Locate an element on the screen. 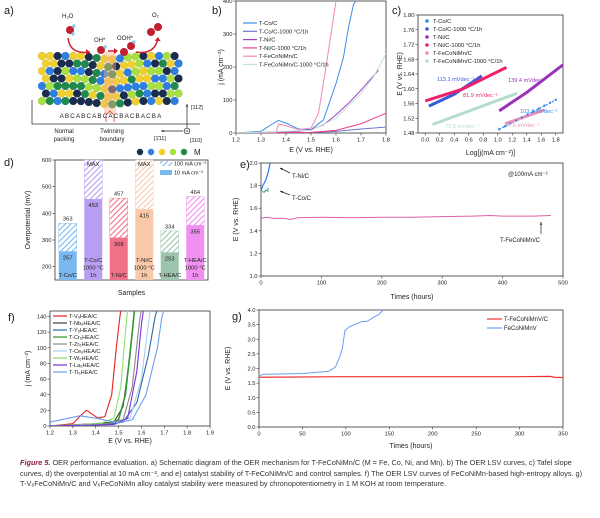 The height and width of the screenshot is (518, 600). bar-value-10ma: 308 is located at coordinates (119, 245).